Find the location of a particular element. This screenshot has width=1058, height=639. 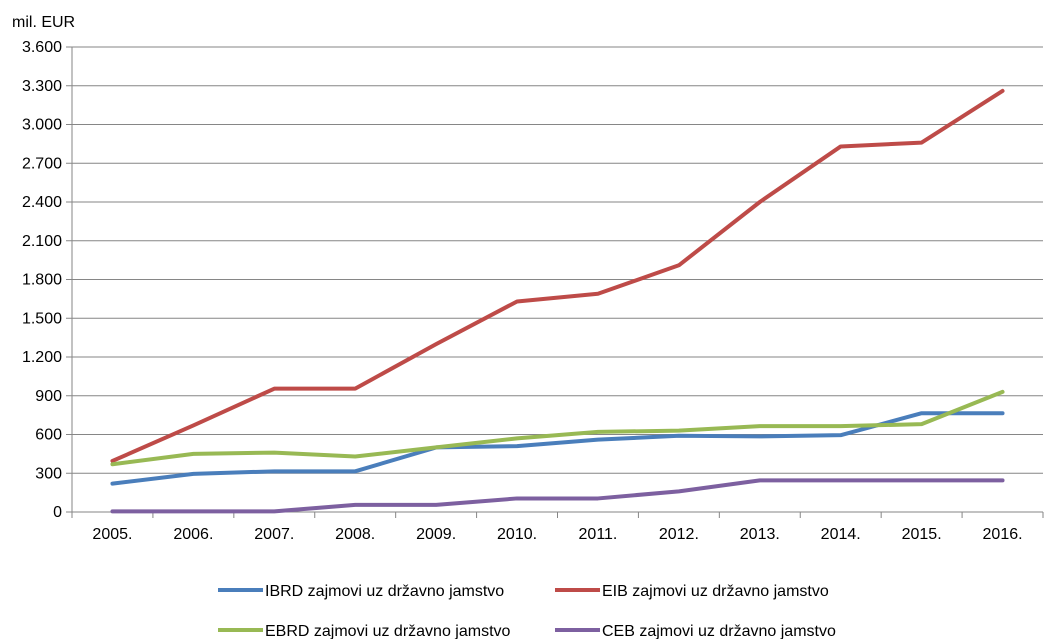

legend-label: EIB zajmovi uz državno jamstvo is located at coordinates (715, 591).